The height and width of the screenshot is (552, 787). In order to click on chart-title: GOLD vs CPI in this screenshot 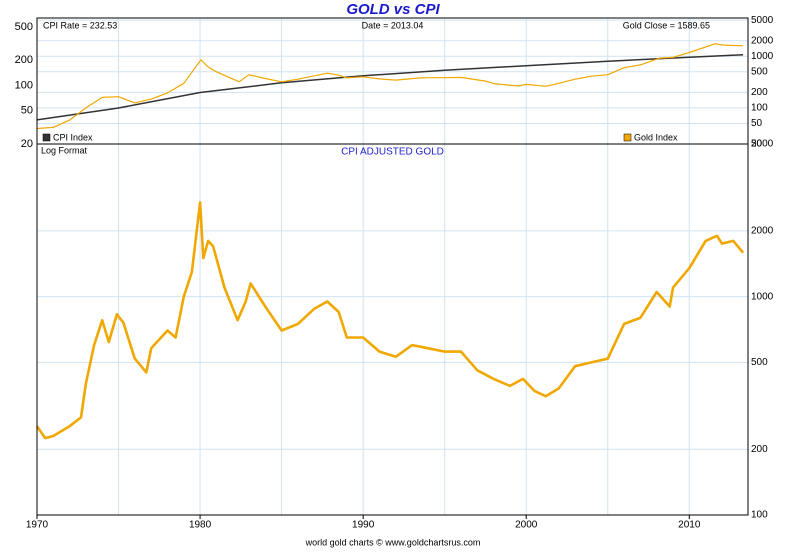, I will do `click(393, 9)`.